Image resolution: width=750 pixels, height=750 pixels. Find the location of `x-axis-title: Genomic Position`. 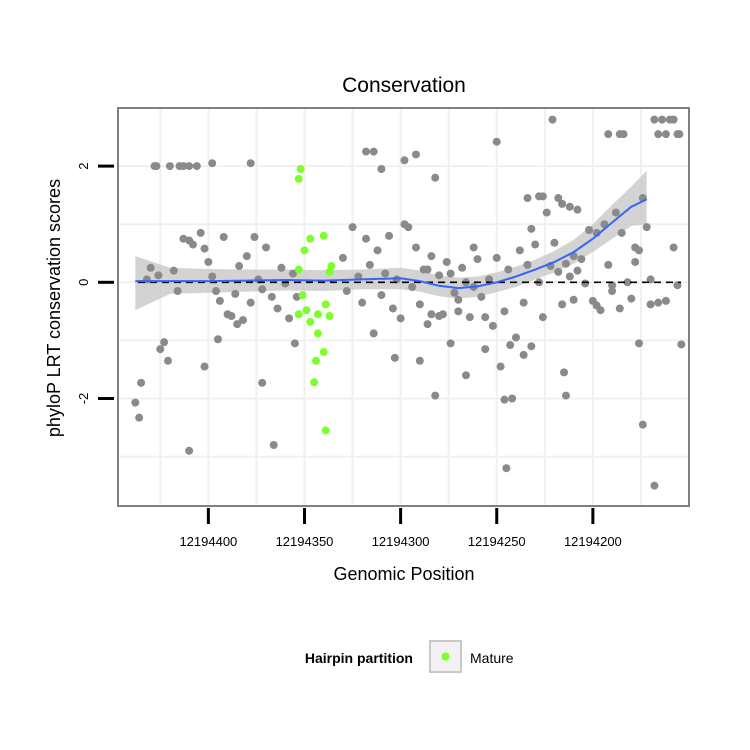

x-axis-title: Genomic Position is located at coordinates (403, 574).